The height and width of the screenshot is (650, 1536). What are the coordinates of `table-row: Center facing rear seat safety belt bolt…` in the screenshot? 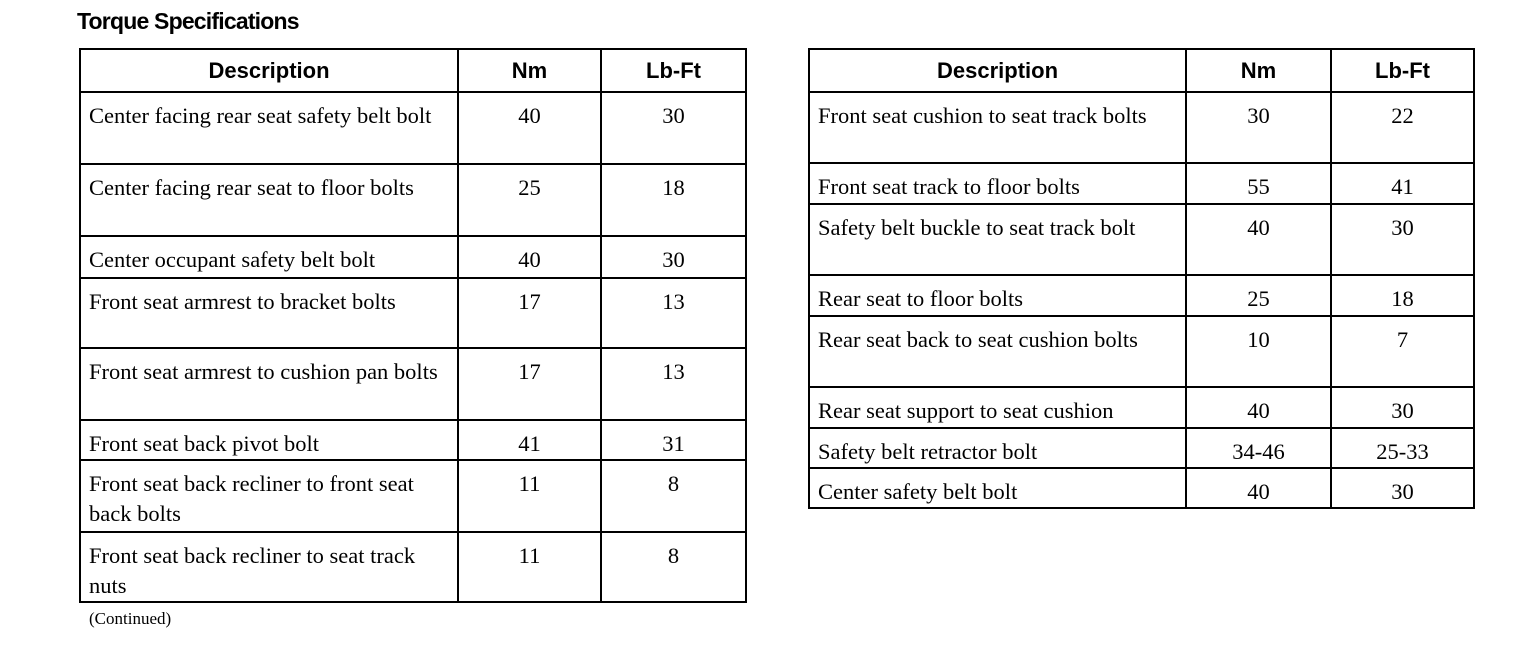 It's located at (413, 128).